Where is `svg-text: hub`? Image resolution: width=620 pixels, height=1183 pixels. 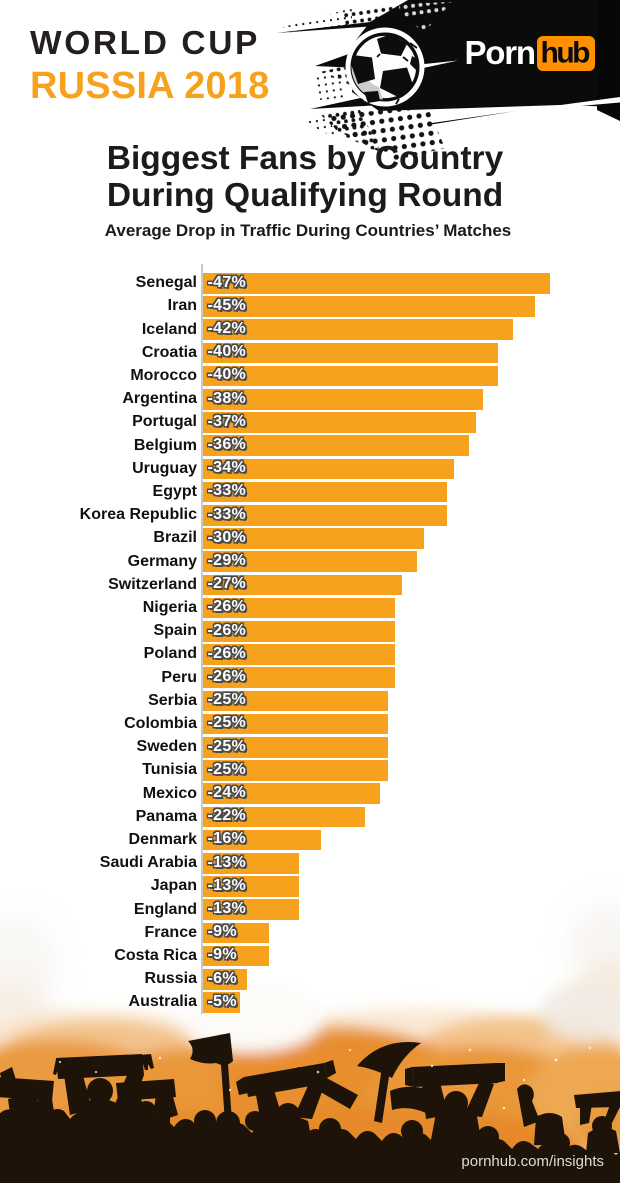 svg-text: hub is located at coordinates (566, 53).